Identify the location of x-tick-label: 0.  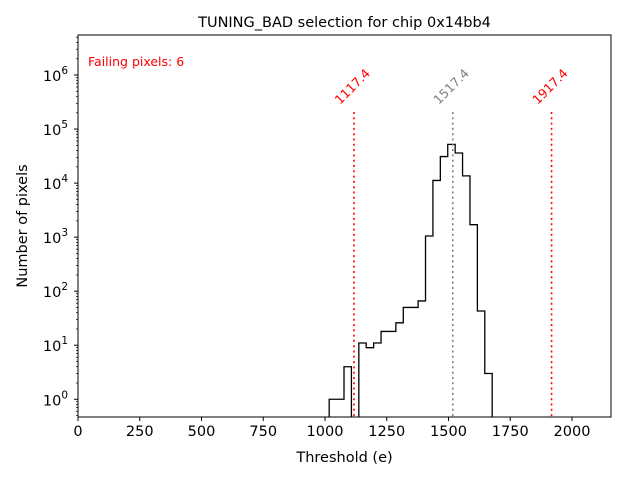
(77, 432).